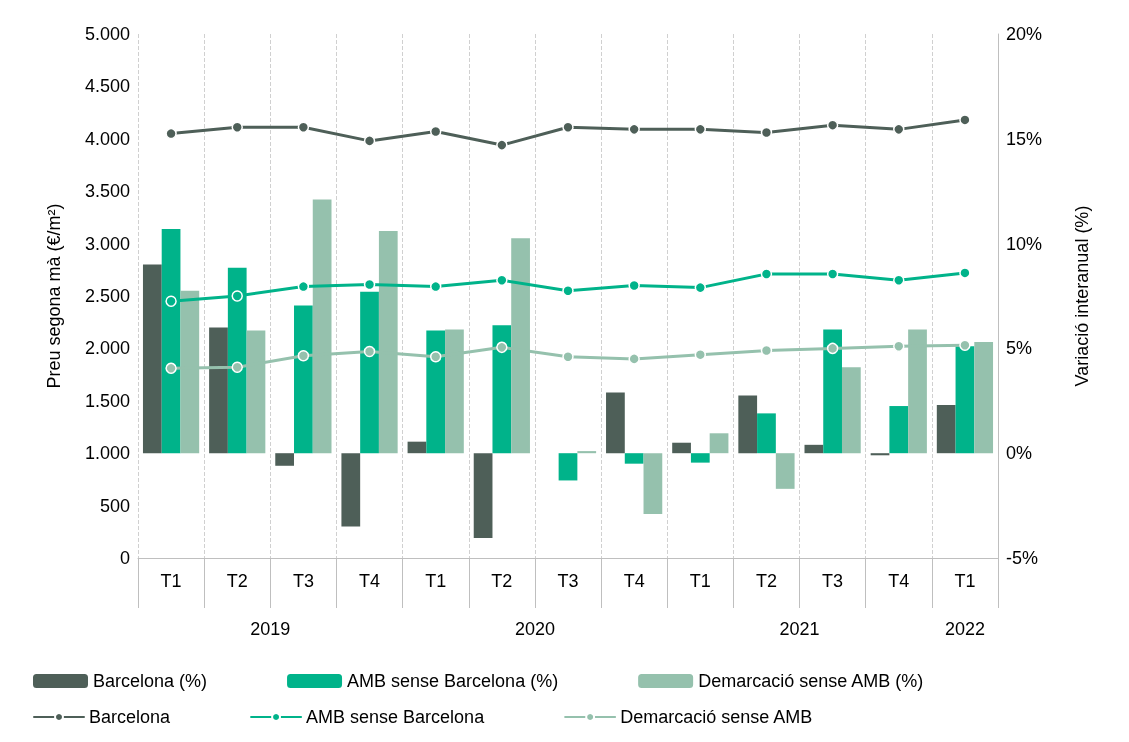 The height and width of the screenshot is (742, 1129). What do you see at coordinates (107, 86) in the screenshot?
I see `y-tick-label: 4.500` at bounding box center [107, 86].